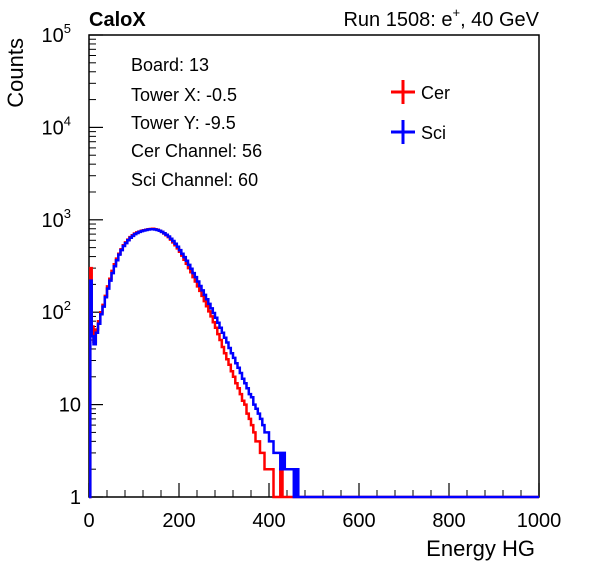 The height and width of the screenshot is (572, 596). Describe the element at coordinates (268, 521) in the screenshot. I see `x-tick-label: 400` at that location.